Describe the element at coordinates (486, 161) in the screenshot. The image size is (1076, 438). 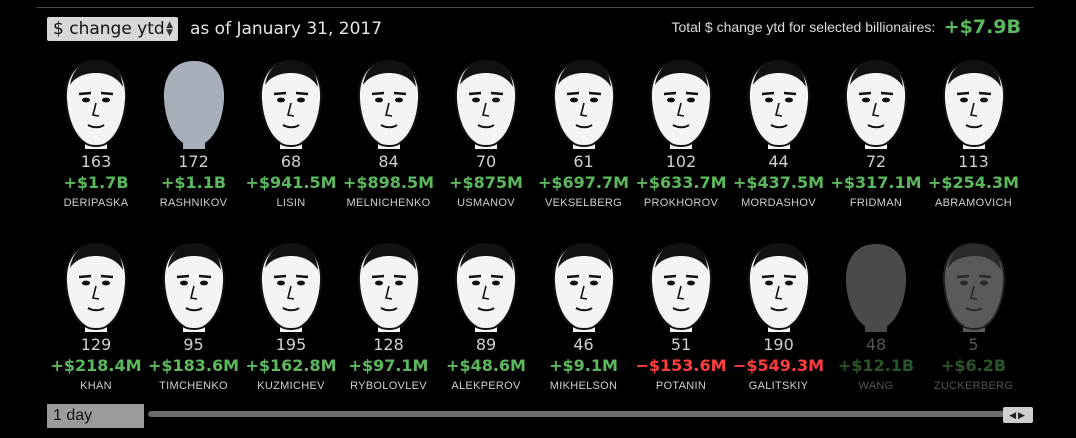
I see `rank: 70` at that location.